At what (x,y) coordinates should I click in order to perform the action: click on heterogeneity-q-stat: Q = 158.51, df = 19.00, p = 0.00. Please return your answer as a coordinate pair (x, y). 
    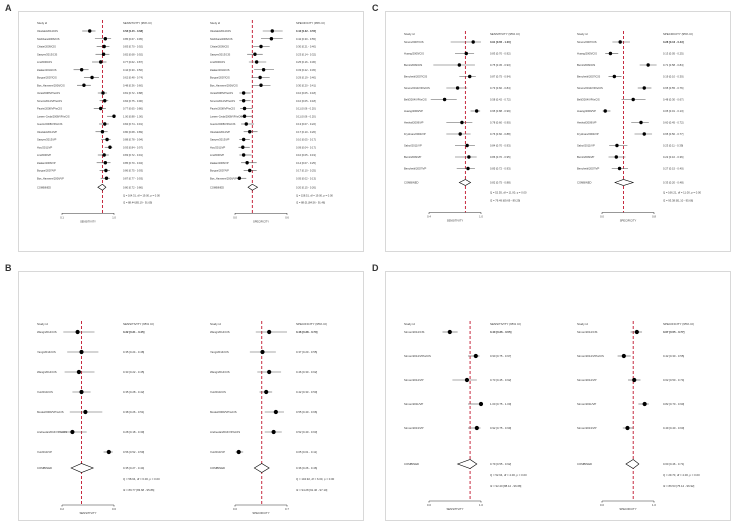
    Looking at the image, I should click on (314, 195).